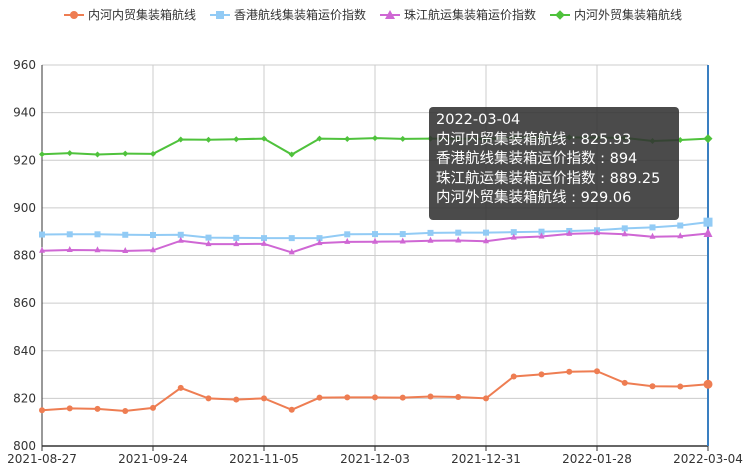 The image size is (746, 471). What do you see at coordinates (24, 303) in the screenshot?
I see `y-tick-label: 860` at bounding box center [24, 303].